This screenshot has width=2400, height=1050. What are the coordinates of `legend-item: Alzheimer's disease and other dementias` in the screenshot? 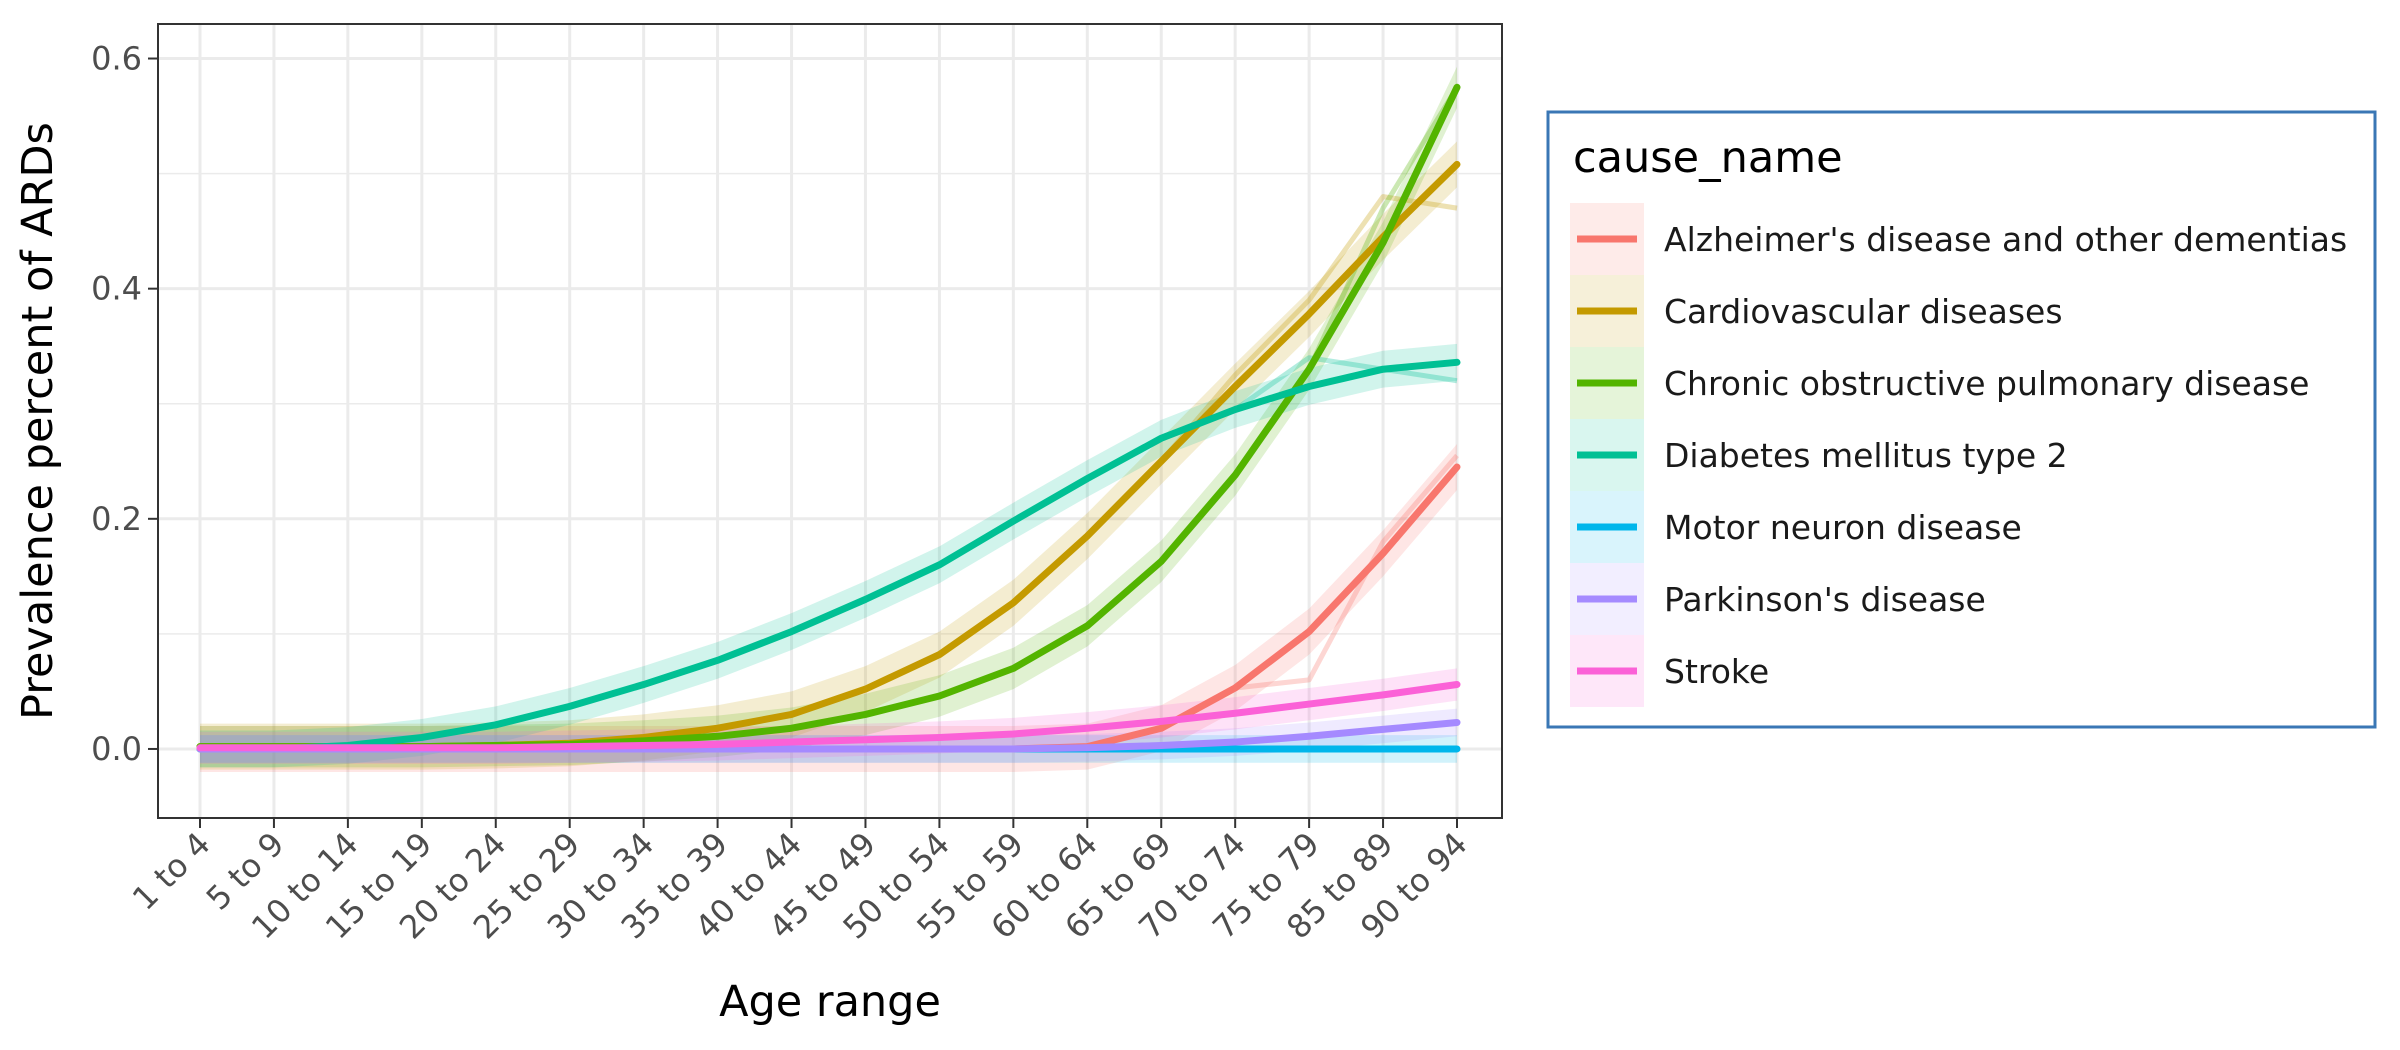 It's located at (1958, 239).